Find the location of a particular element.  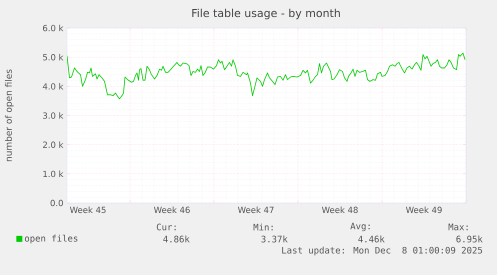

x-tick-label: Week 45 is located at coordinates (88, 210).